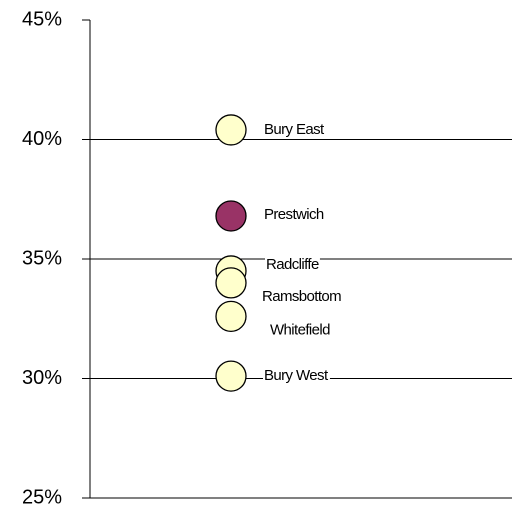  I want to click on y-tick-label: 35%, so click(42, 258).